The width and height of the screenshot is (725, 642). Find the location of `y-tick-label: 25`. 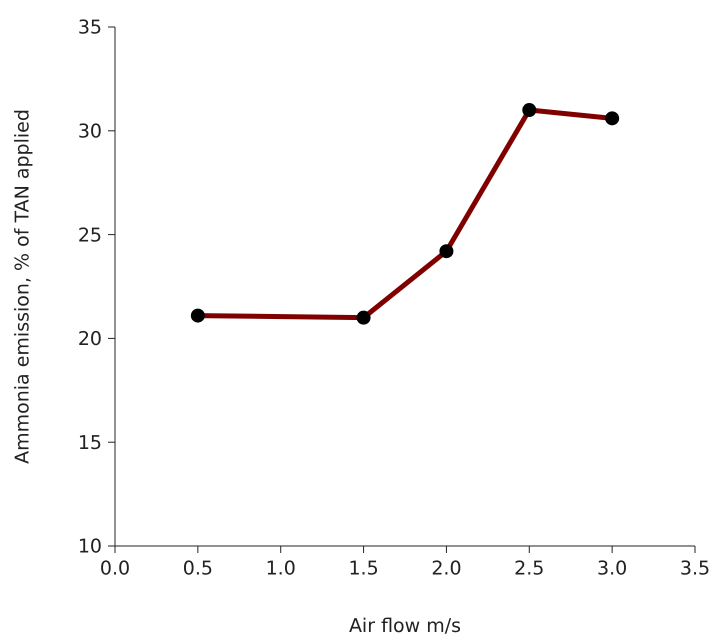

y-tick-label: 25 is located at coordinates (90, 235).